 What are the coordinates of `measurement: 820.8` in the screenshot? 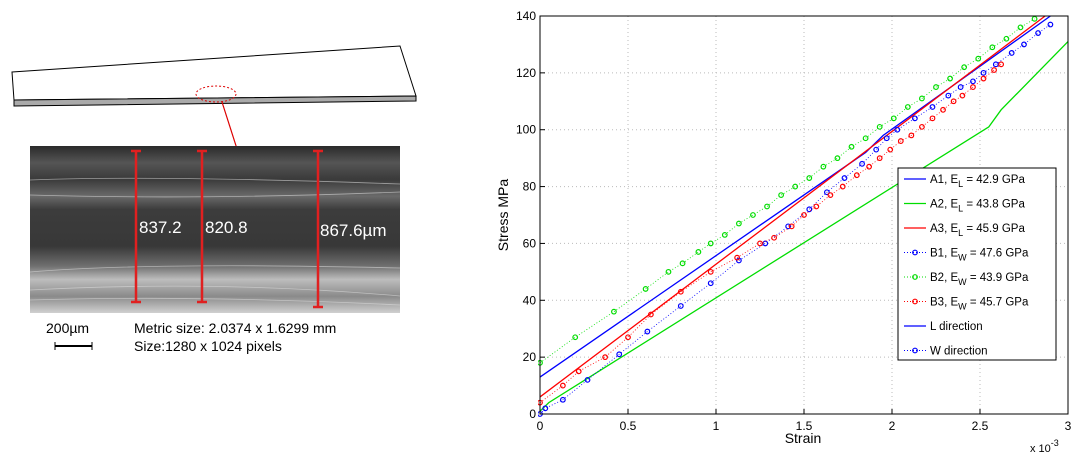 It's located at (226, 227).